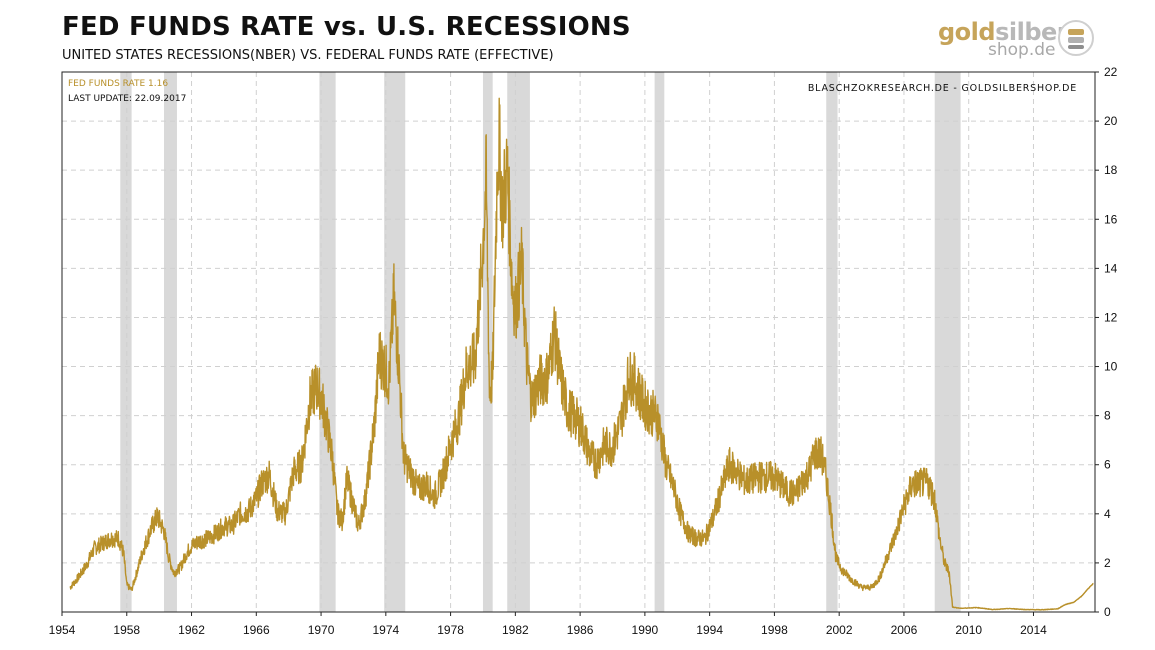 Image resolution: width=1155 pixels, height=650 pixels. What do you see at coordinates (1111, 219) in the screenshot?
I see `y-tick-label-16: 16` at bounding box center [1111, 219].